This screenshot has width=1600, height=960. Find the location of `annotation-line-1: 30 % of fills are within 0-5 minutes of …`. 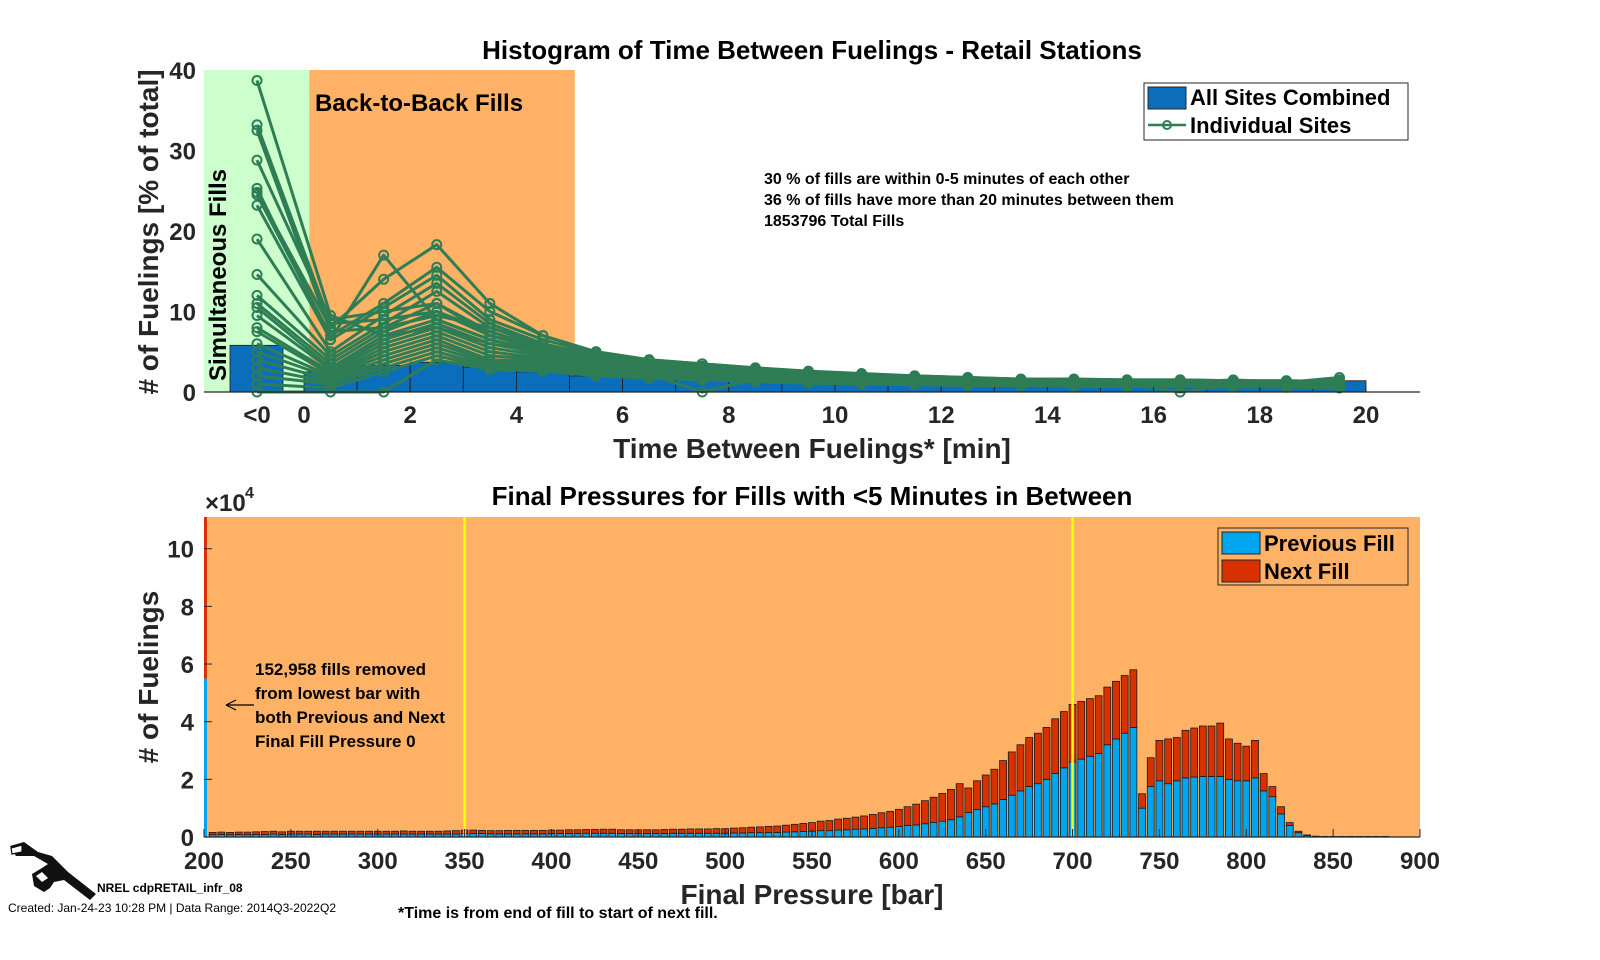

annotation-line-1: 30 % of fills are within 0-5 minutes of … is located at coordinates (946, 179).